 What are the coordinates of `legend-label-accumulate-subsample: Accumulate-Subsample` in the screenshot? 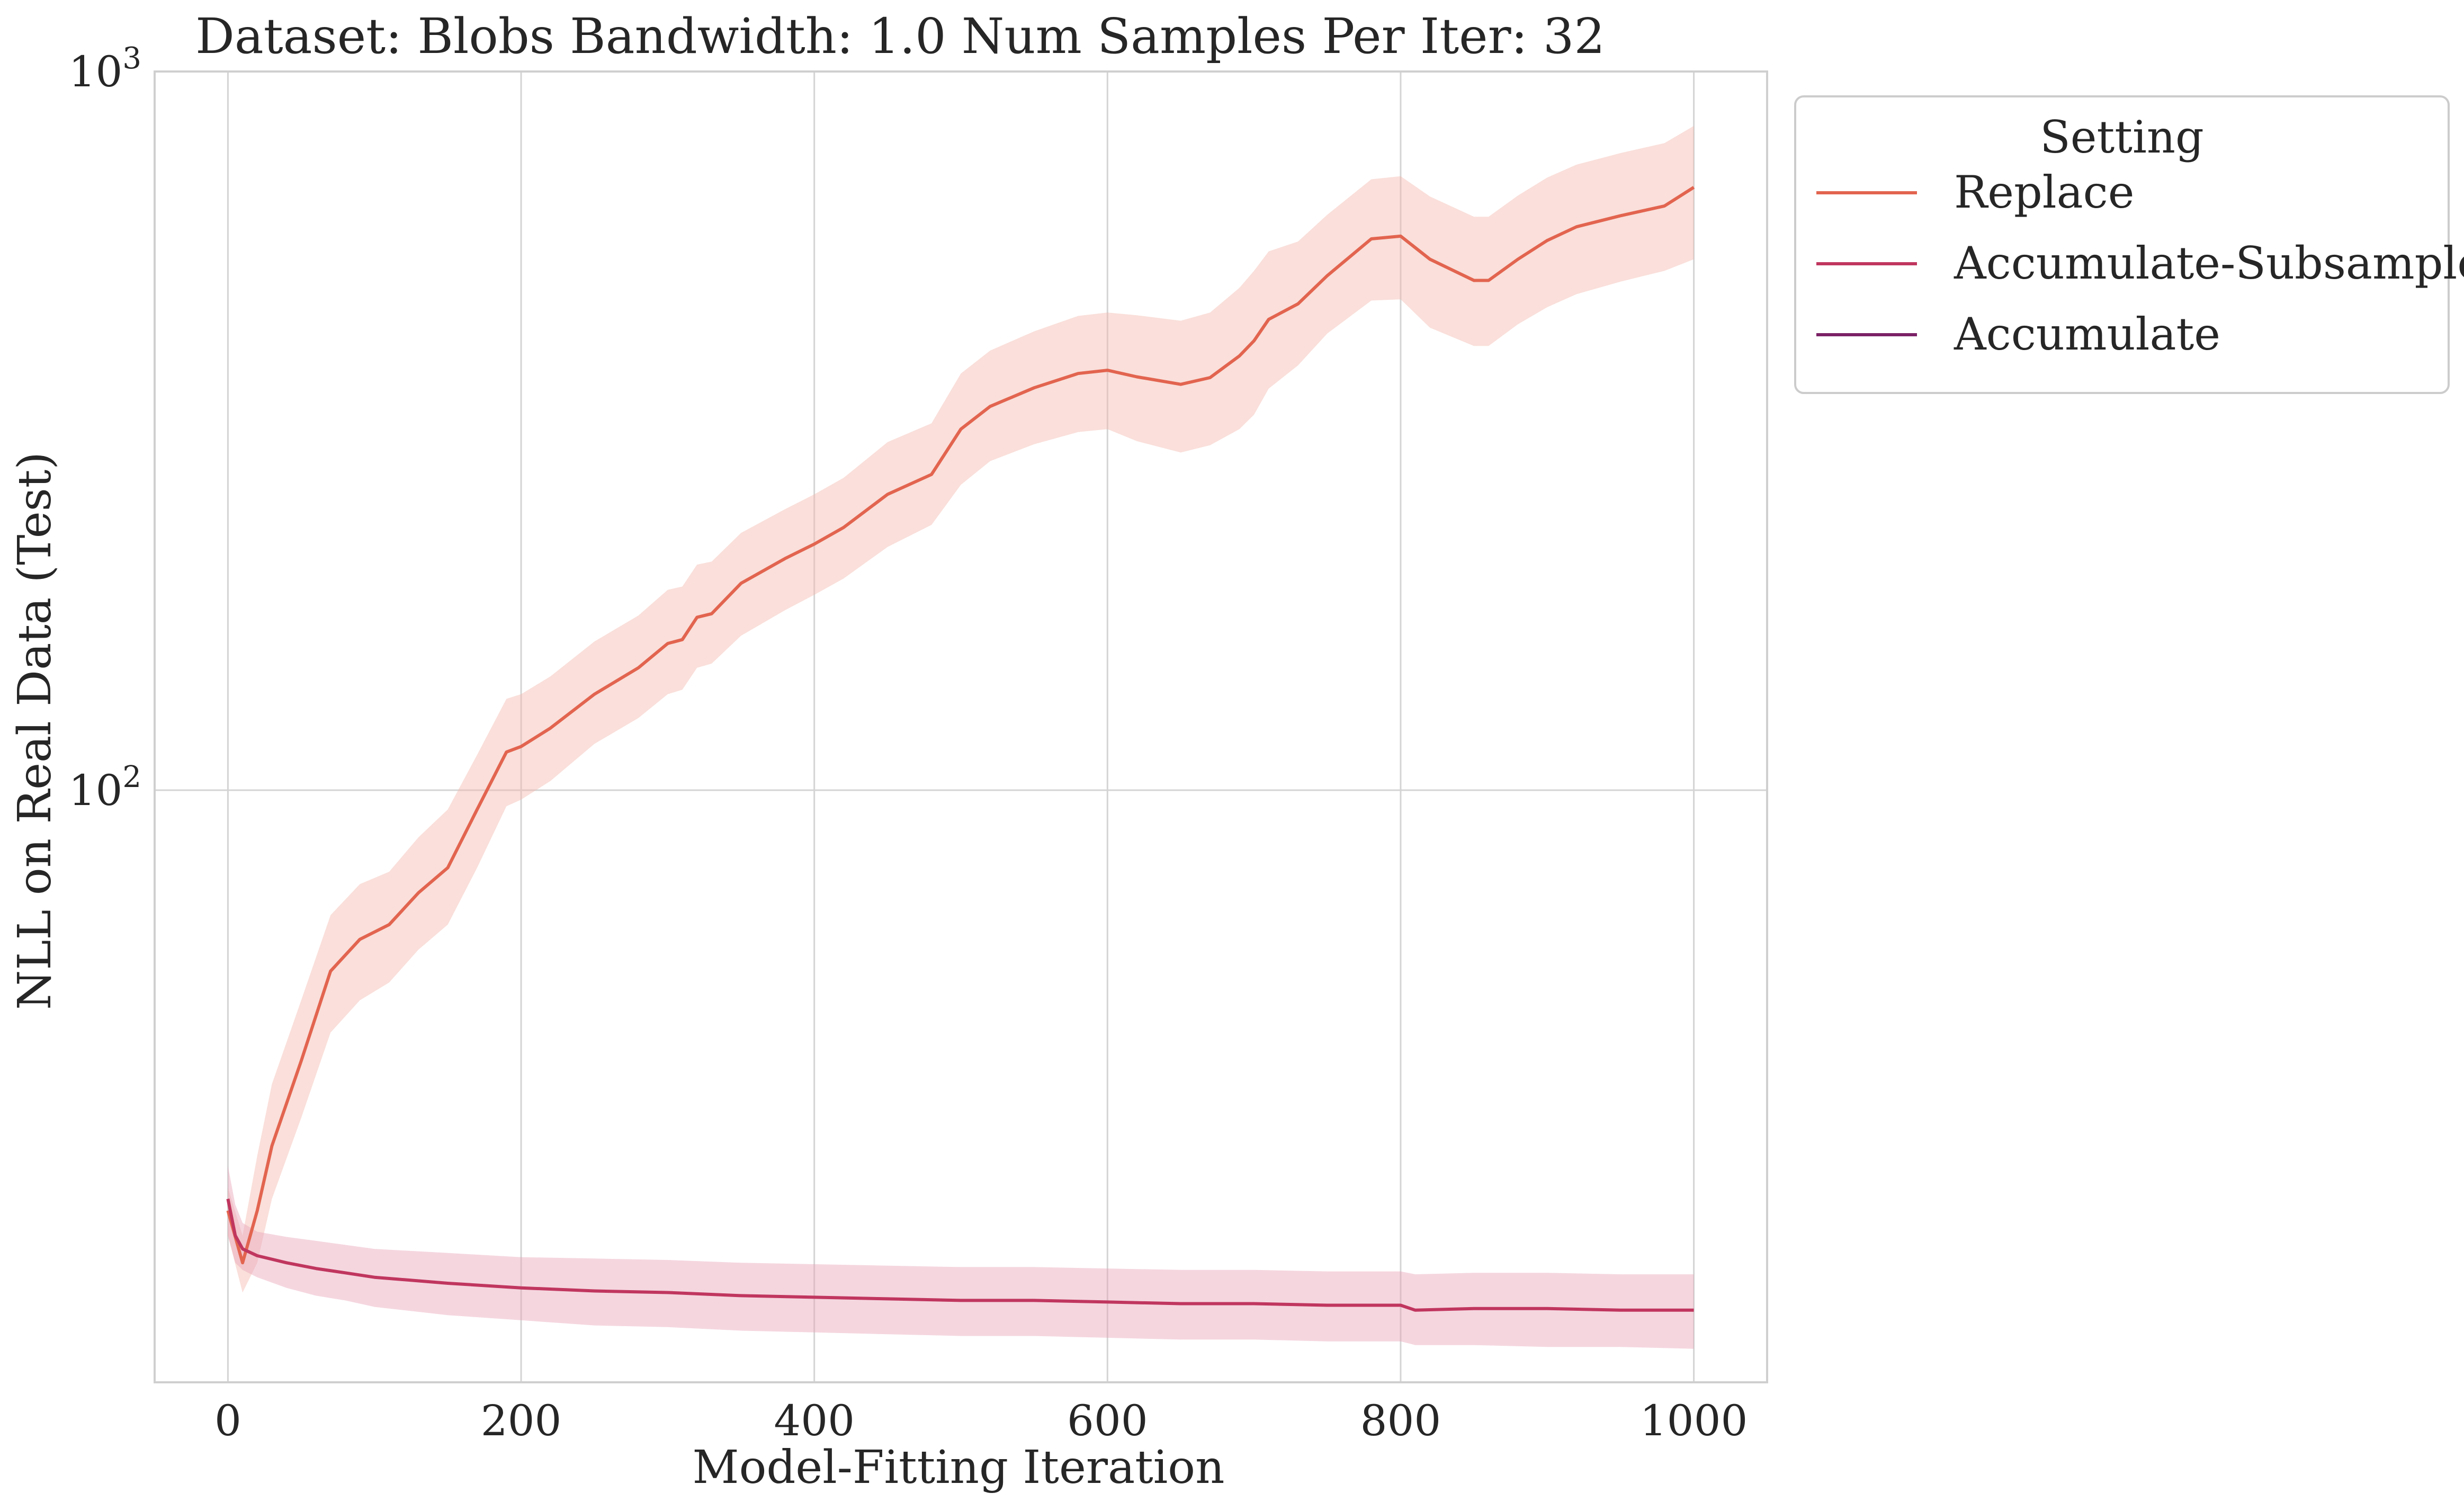 It's located at (2209, 263).